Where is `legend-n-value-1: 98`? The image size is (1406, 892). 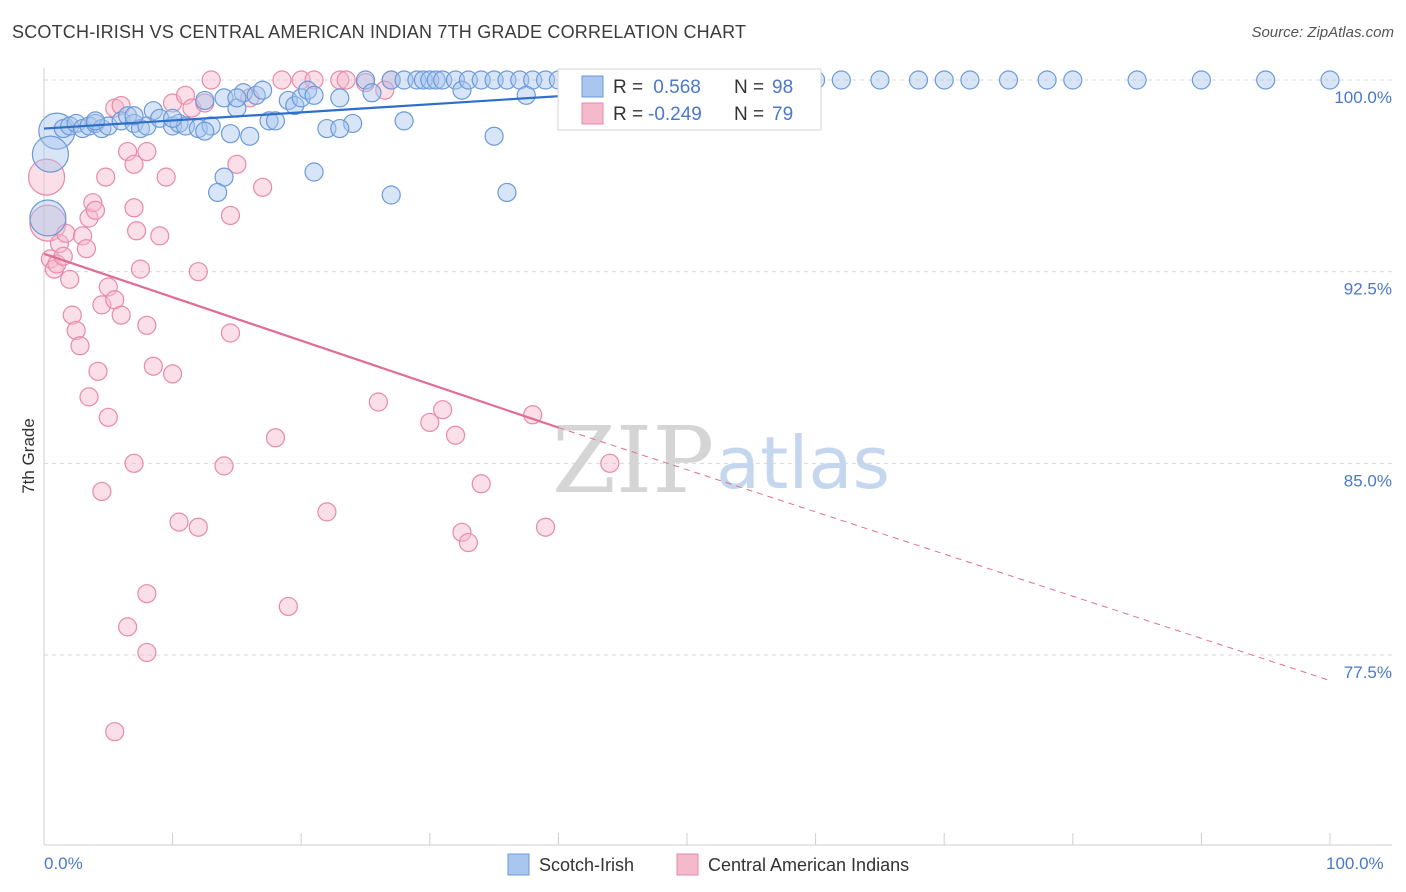 legend-n-value-1: 98 is located at coordinates (782, 87).